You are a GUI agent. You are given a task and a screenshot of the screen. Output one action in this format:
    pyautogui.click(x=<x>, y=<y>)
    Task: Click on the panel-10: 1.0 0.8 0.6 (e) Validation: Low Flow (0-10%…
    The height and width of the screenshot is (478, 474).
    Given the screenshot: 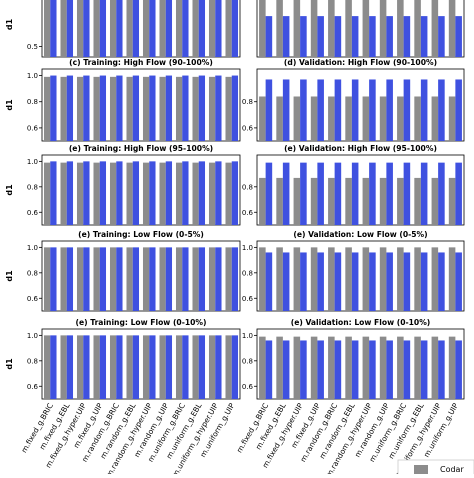 What is the action you would take?
    pyautogui.click(x=353, y=359)
    